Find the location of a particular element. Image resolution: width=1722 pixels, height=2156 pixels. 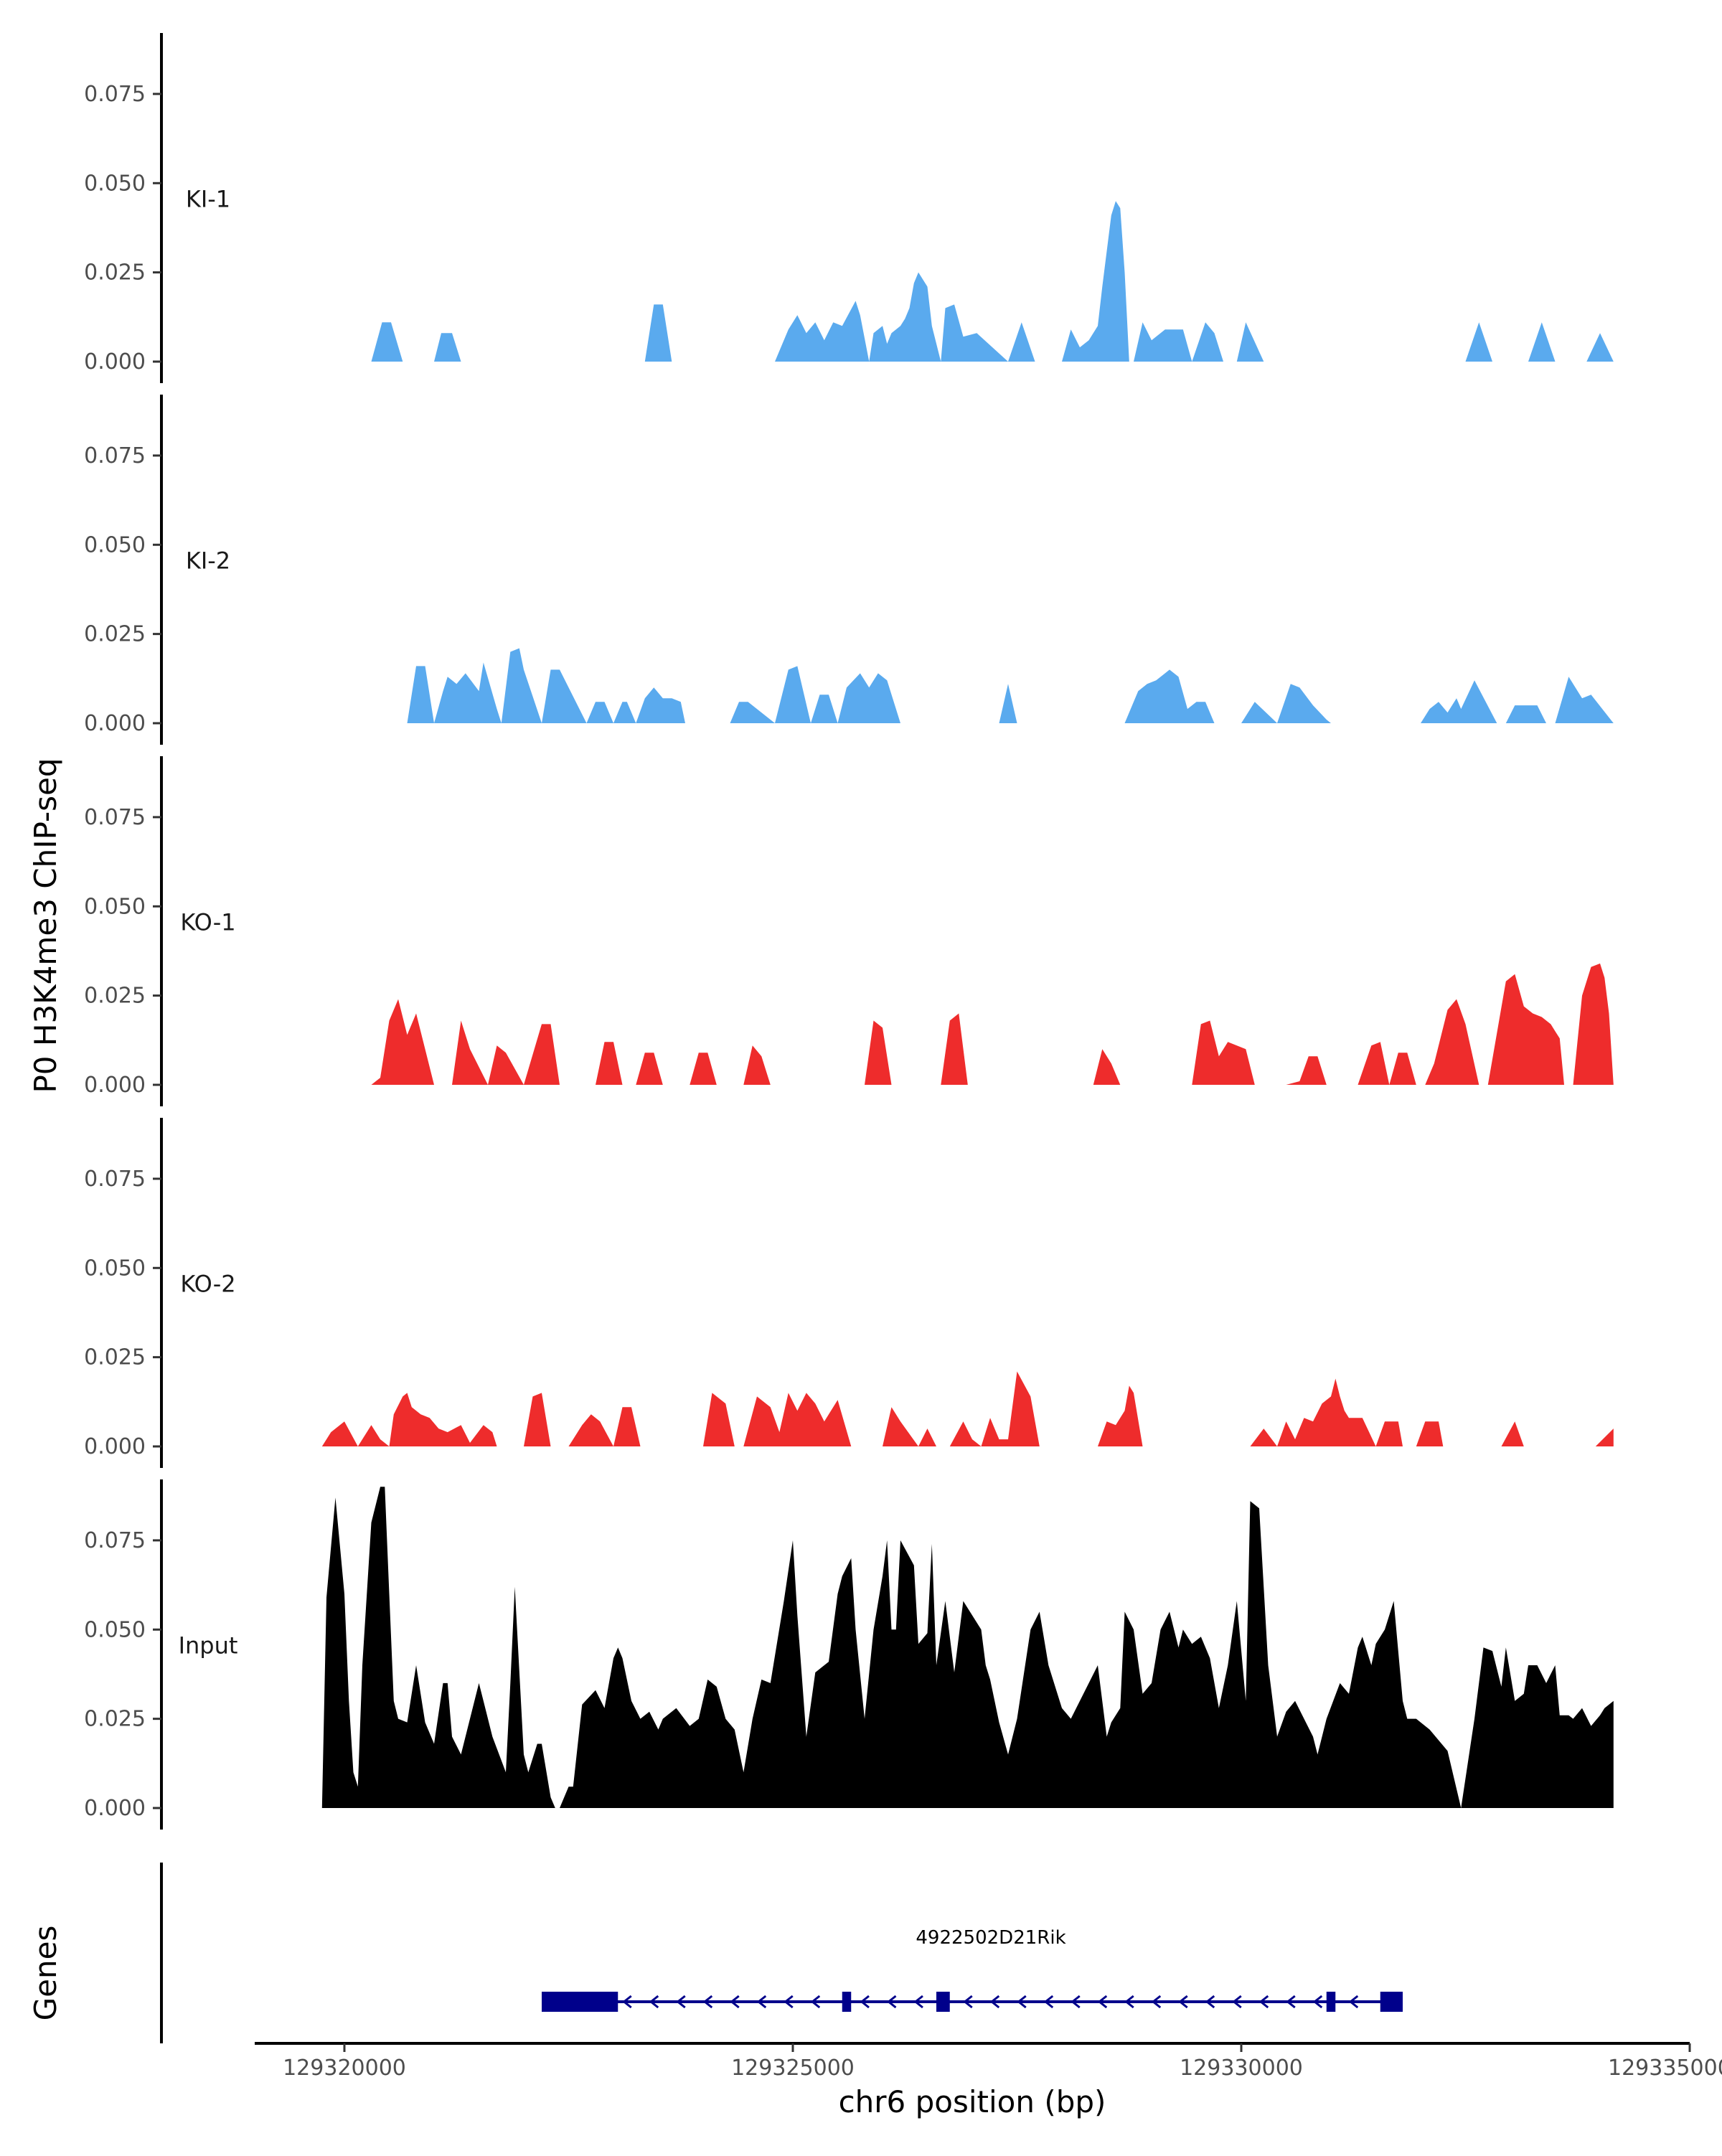

track-label: KI-2 is located at coordinates (208, 561).